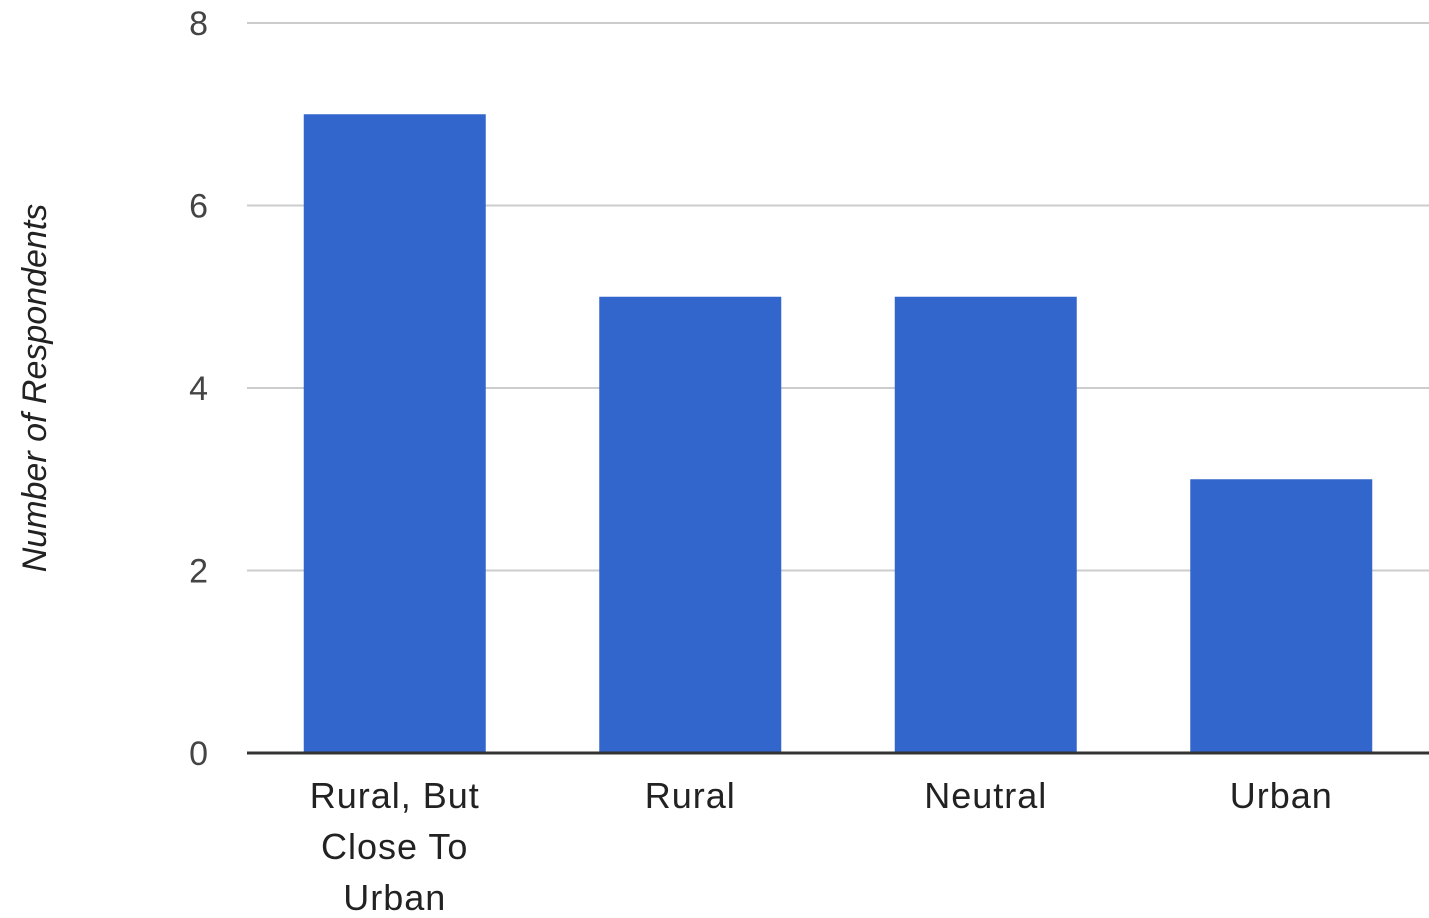 This screenshot has width=1429, height=918. I want to click on x-category-label-line: Rural, so click(690, 795).